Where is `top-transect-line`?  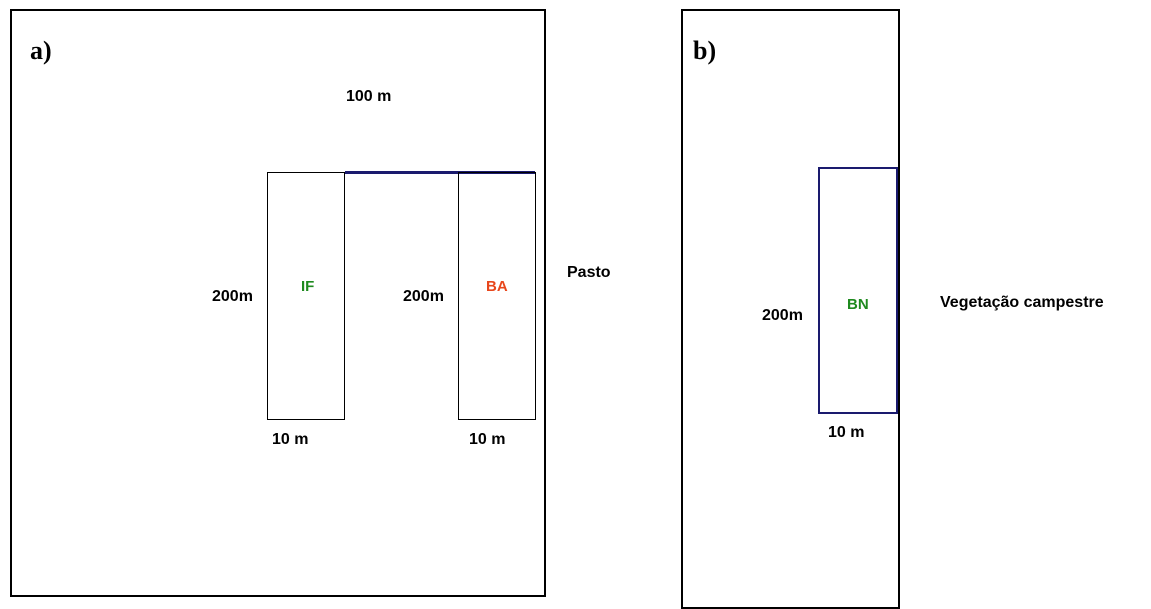
top-transect-line is located at coordinates (440, 172).